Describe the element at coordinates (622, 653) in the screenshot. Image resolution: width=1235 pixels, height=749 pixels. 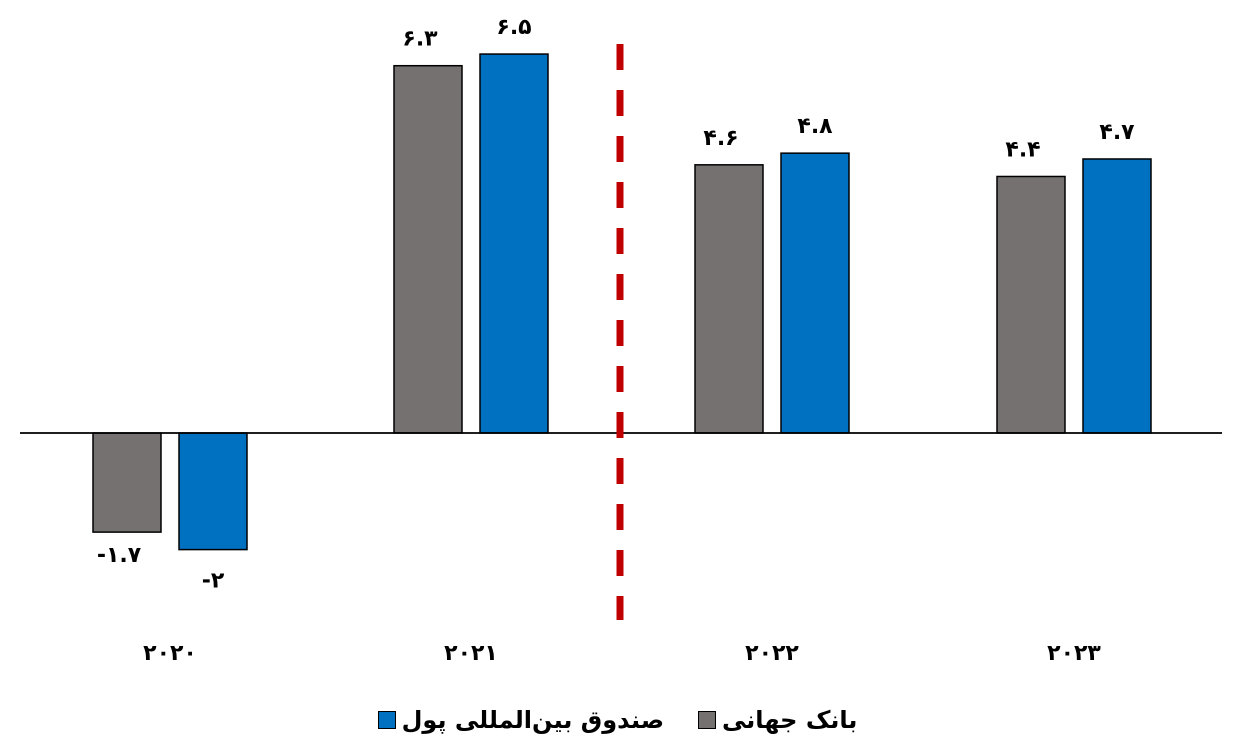
I see `category-labels-layer: ۲۰۲۰ ۲۰۲۱ ۲۰۲۲ ۲۰۲۳` at that location.